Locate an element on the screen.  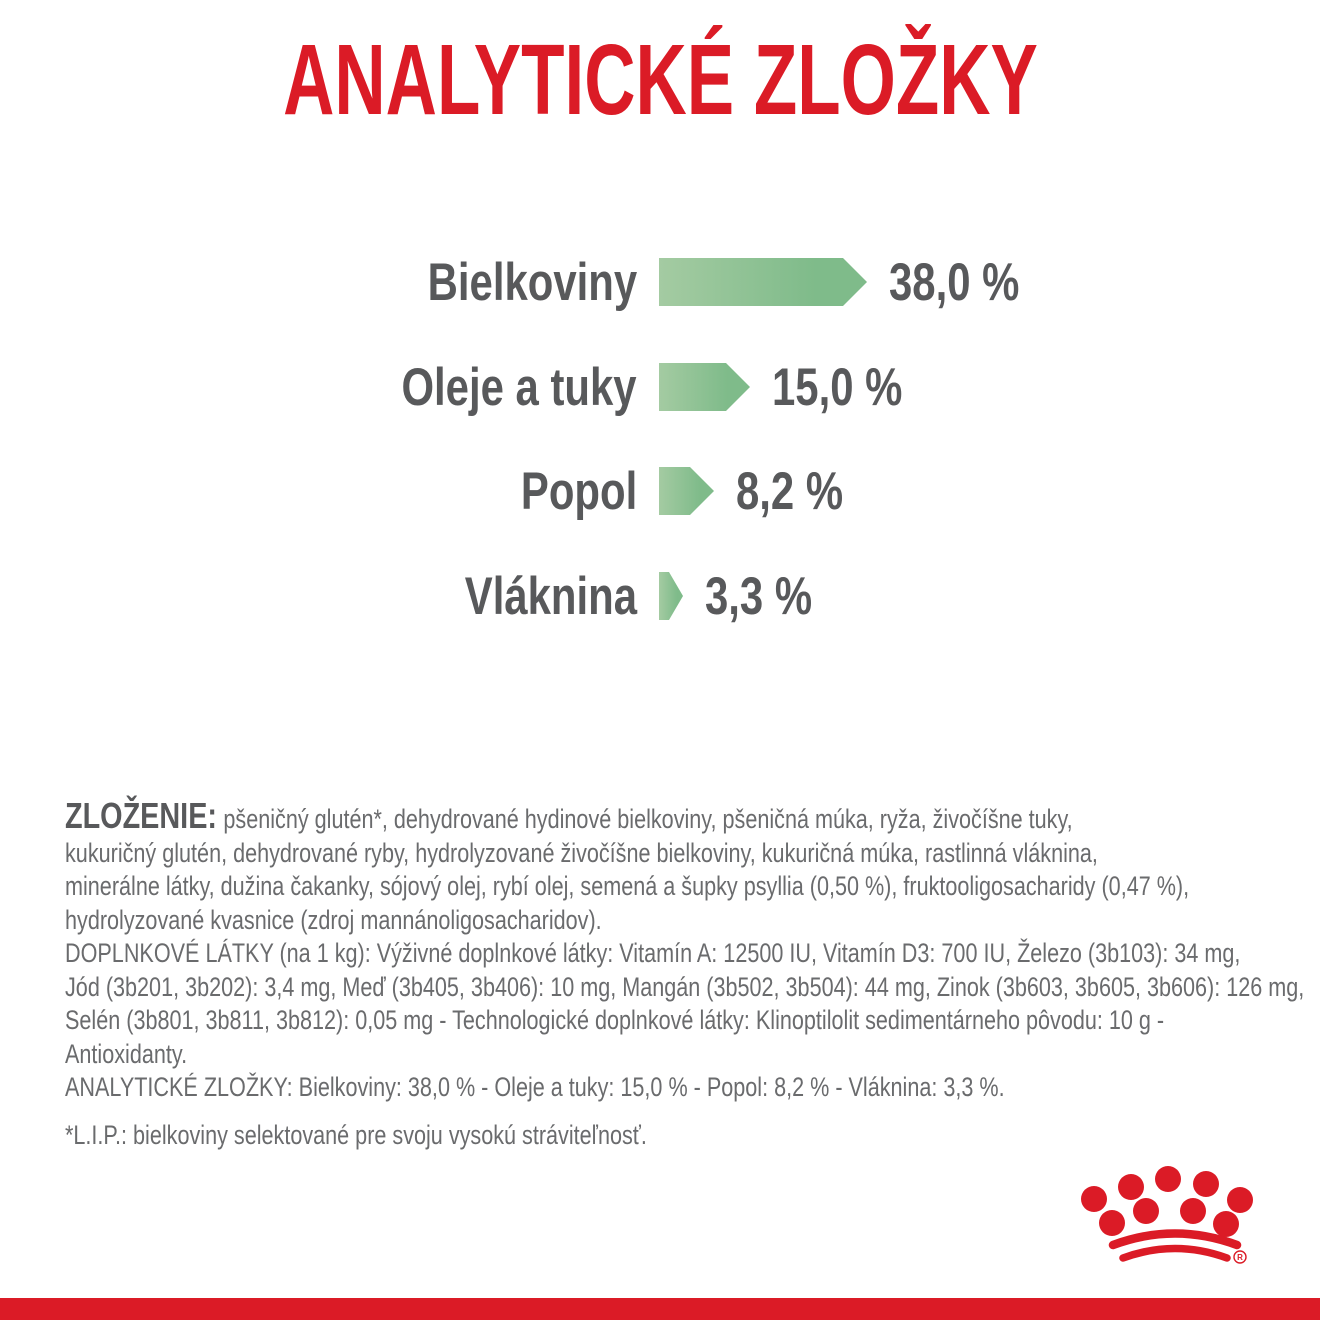
chart-row-ash: Popol 8,2 % is located at coordinates (660, 491).